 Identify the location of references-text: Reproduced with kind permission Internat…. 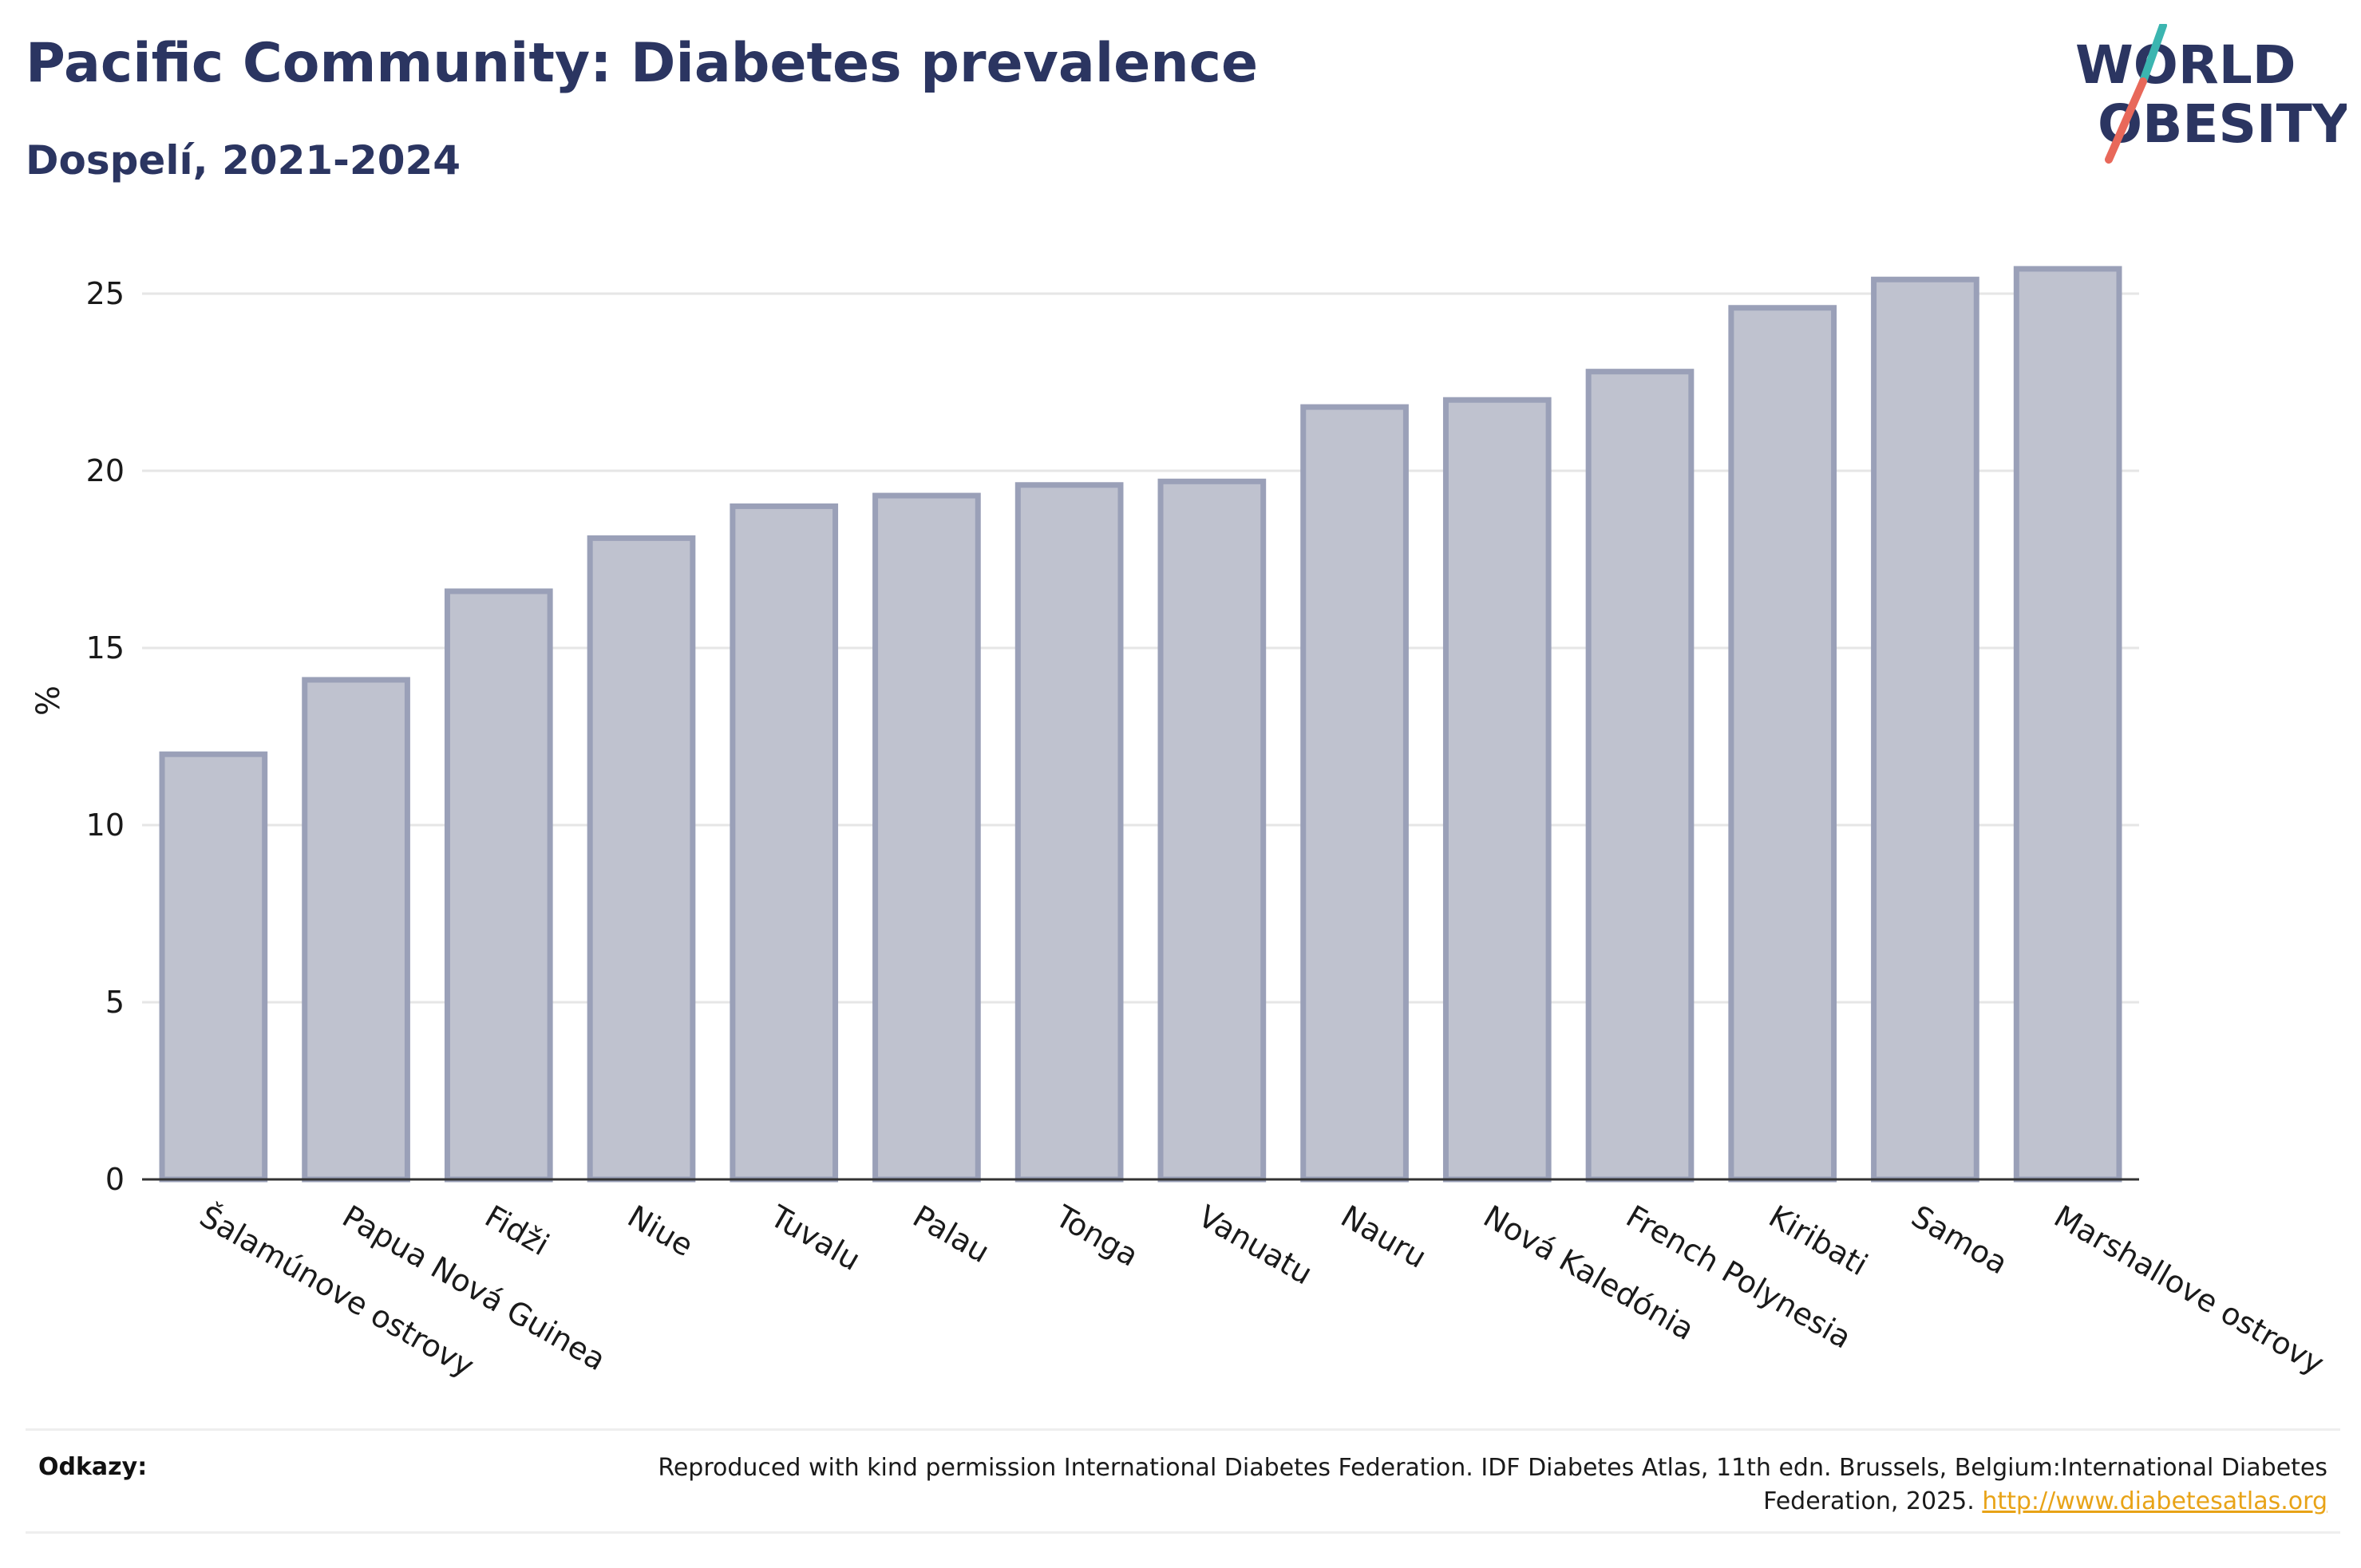
(1492, 1484).